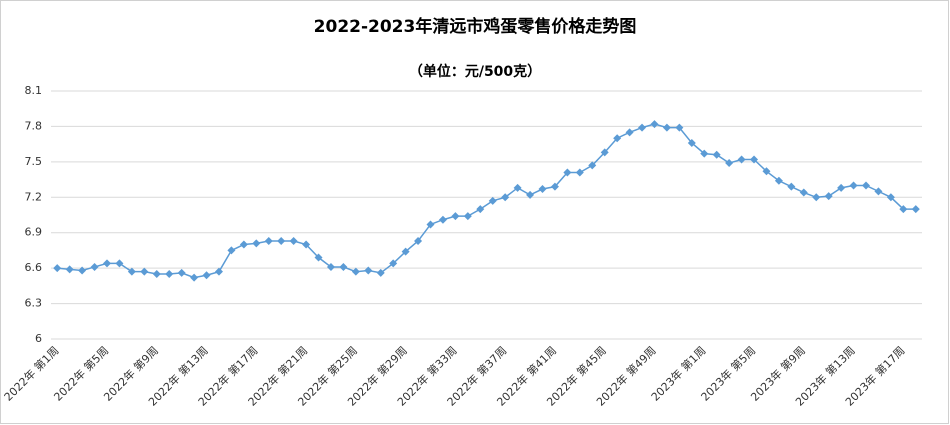 This screenshot has width=950, height=425. I want to click on y-tick-label: 8.1, so click(34, 90).